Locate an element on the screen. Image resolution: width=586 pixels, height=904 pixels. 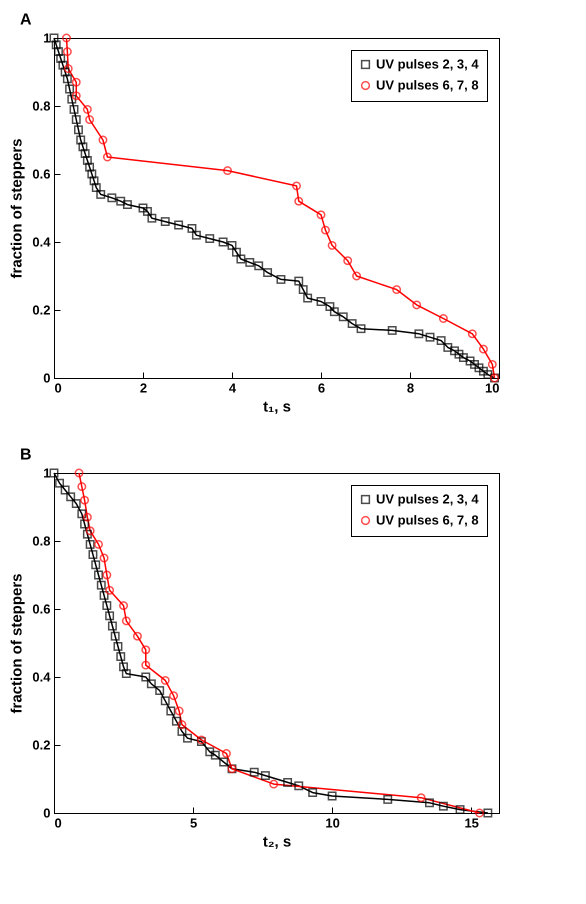
x-axis-title: t₂, s is located at coordinates (277, 842).